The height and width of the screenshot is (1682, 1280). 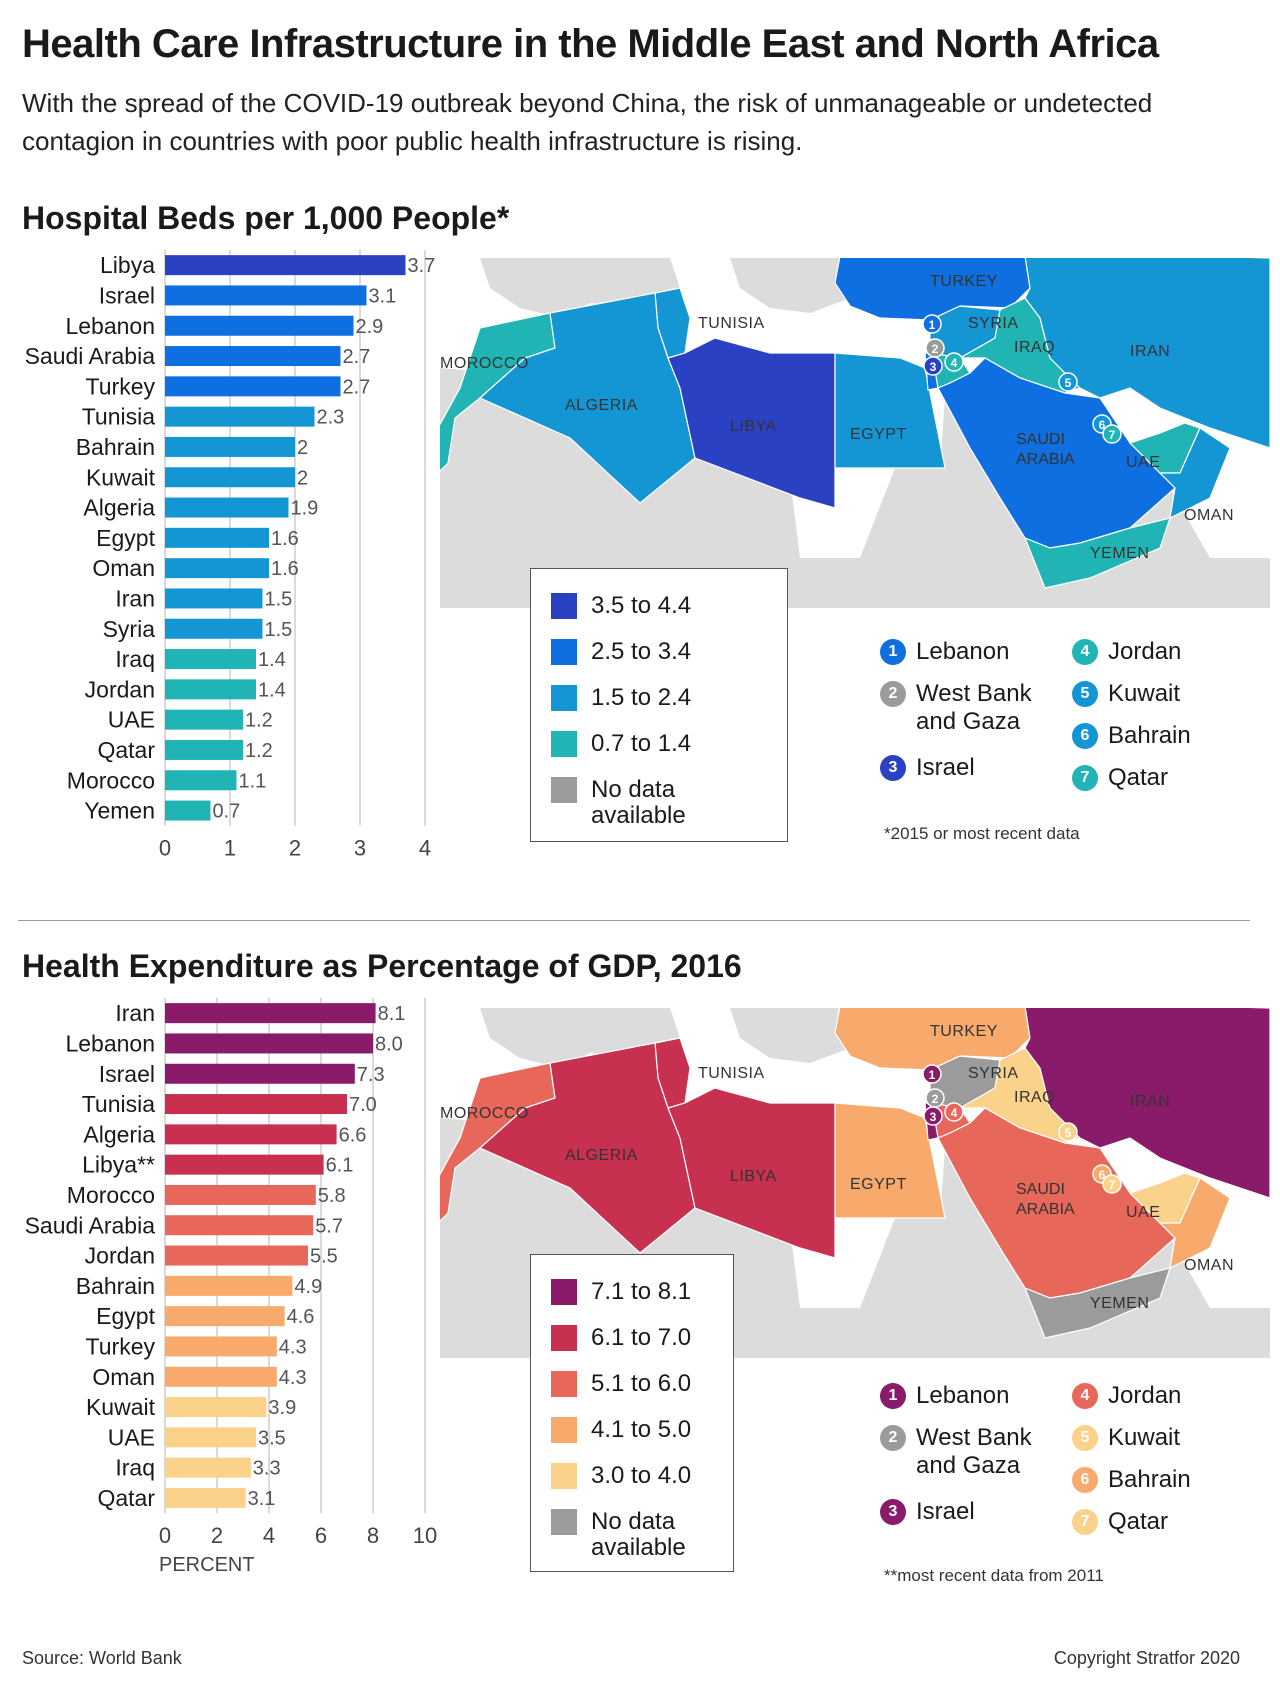 What do you see at coordinates (1150, 1101) in the screenshot?
I see `map-label-iran: IRAN` at bounding box center [1150, 1101].